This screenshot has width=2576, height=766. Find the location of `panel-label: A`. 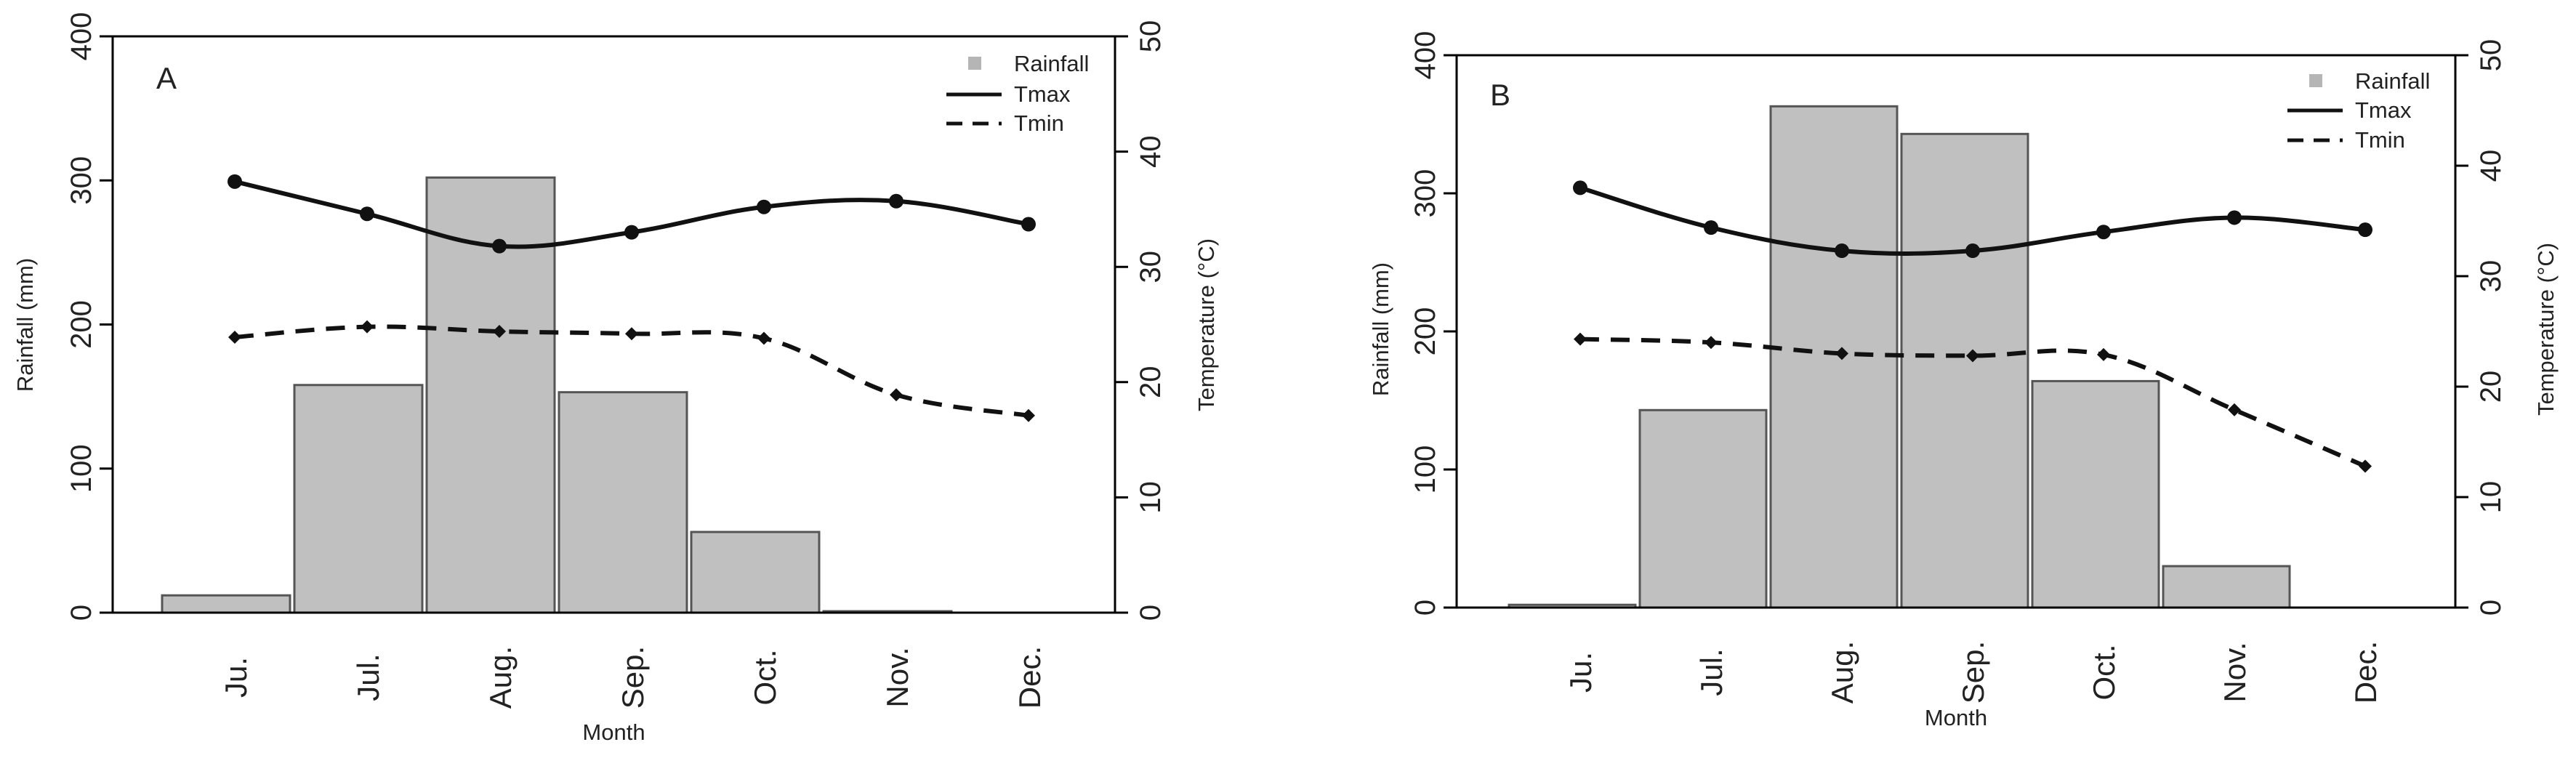

panel-label: A is located at coordinates (166, 78).